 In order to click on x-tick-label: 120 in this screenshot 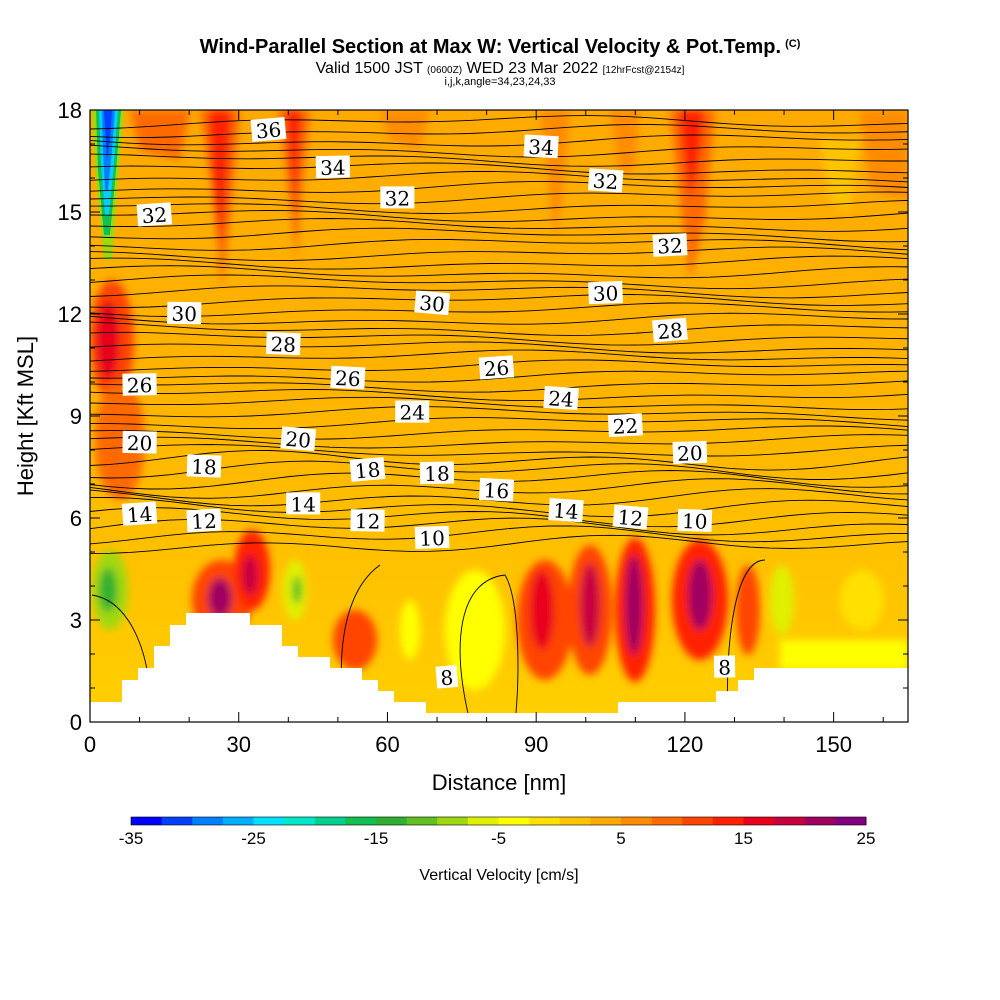, I will do `click(685, 744)`.